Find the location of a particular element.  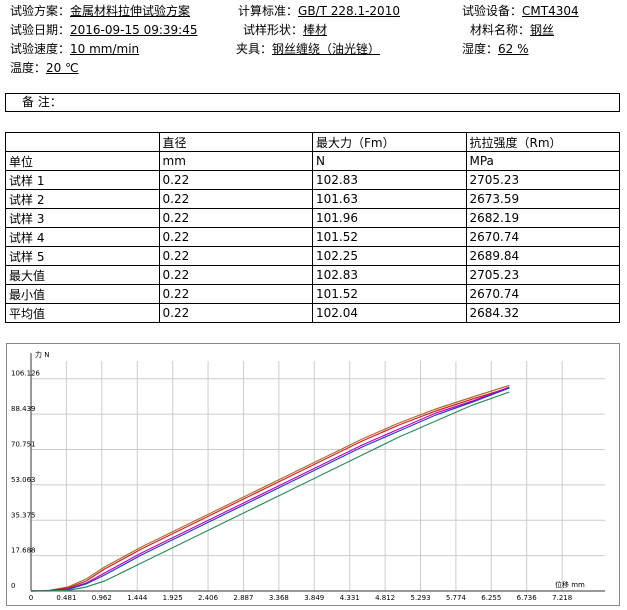

header-field: 试样形状：棒材 is located at coordinates (285, 29).